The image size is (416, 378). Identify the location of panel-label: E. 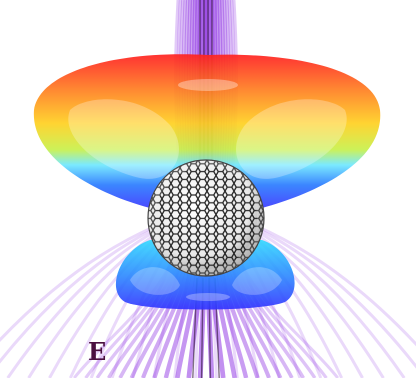
(97, 351).